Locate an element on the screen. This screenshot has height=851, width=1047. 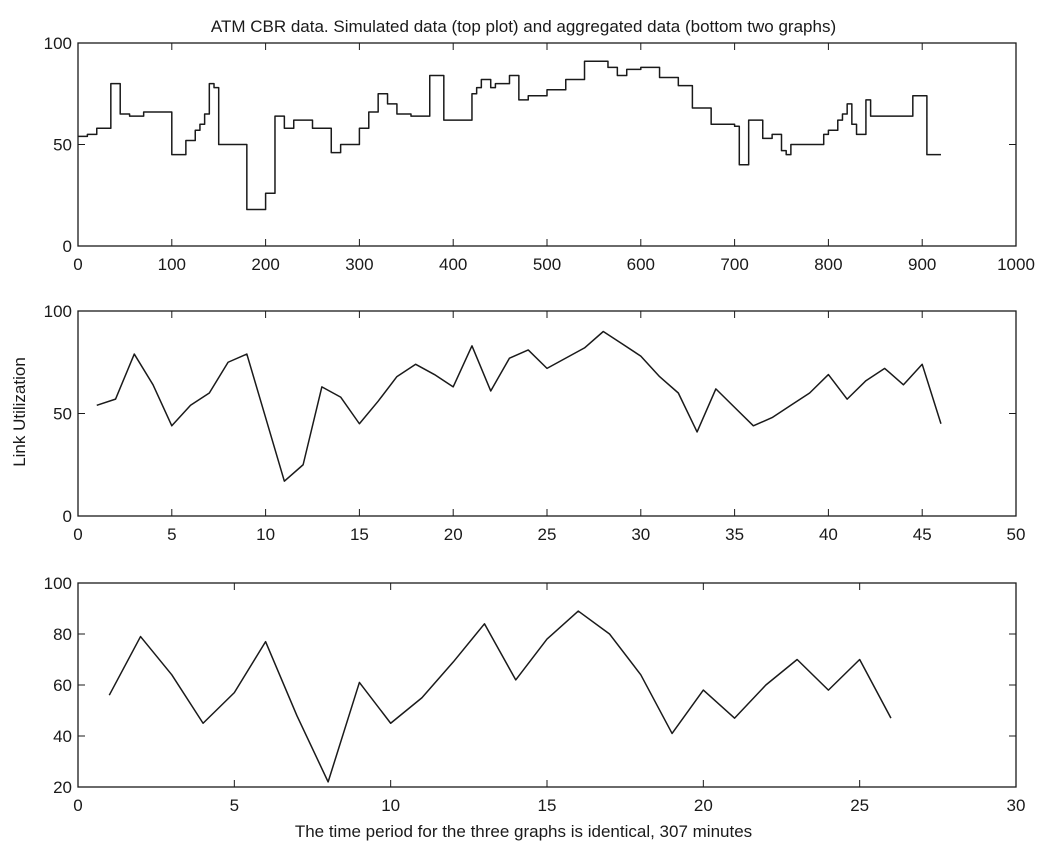
x-tick-label: 500 is located at coordinates (547, 264).